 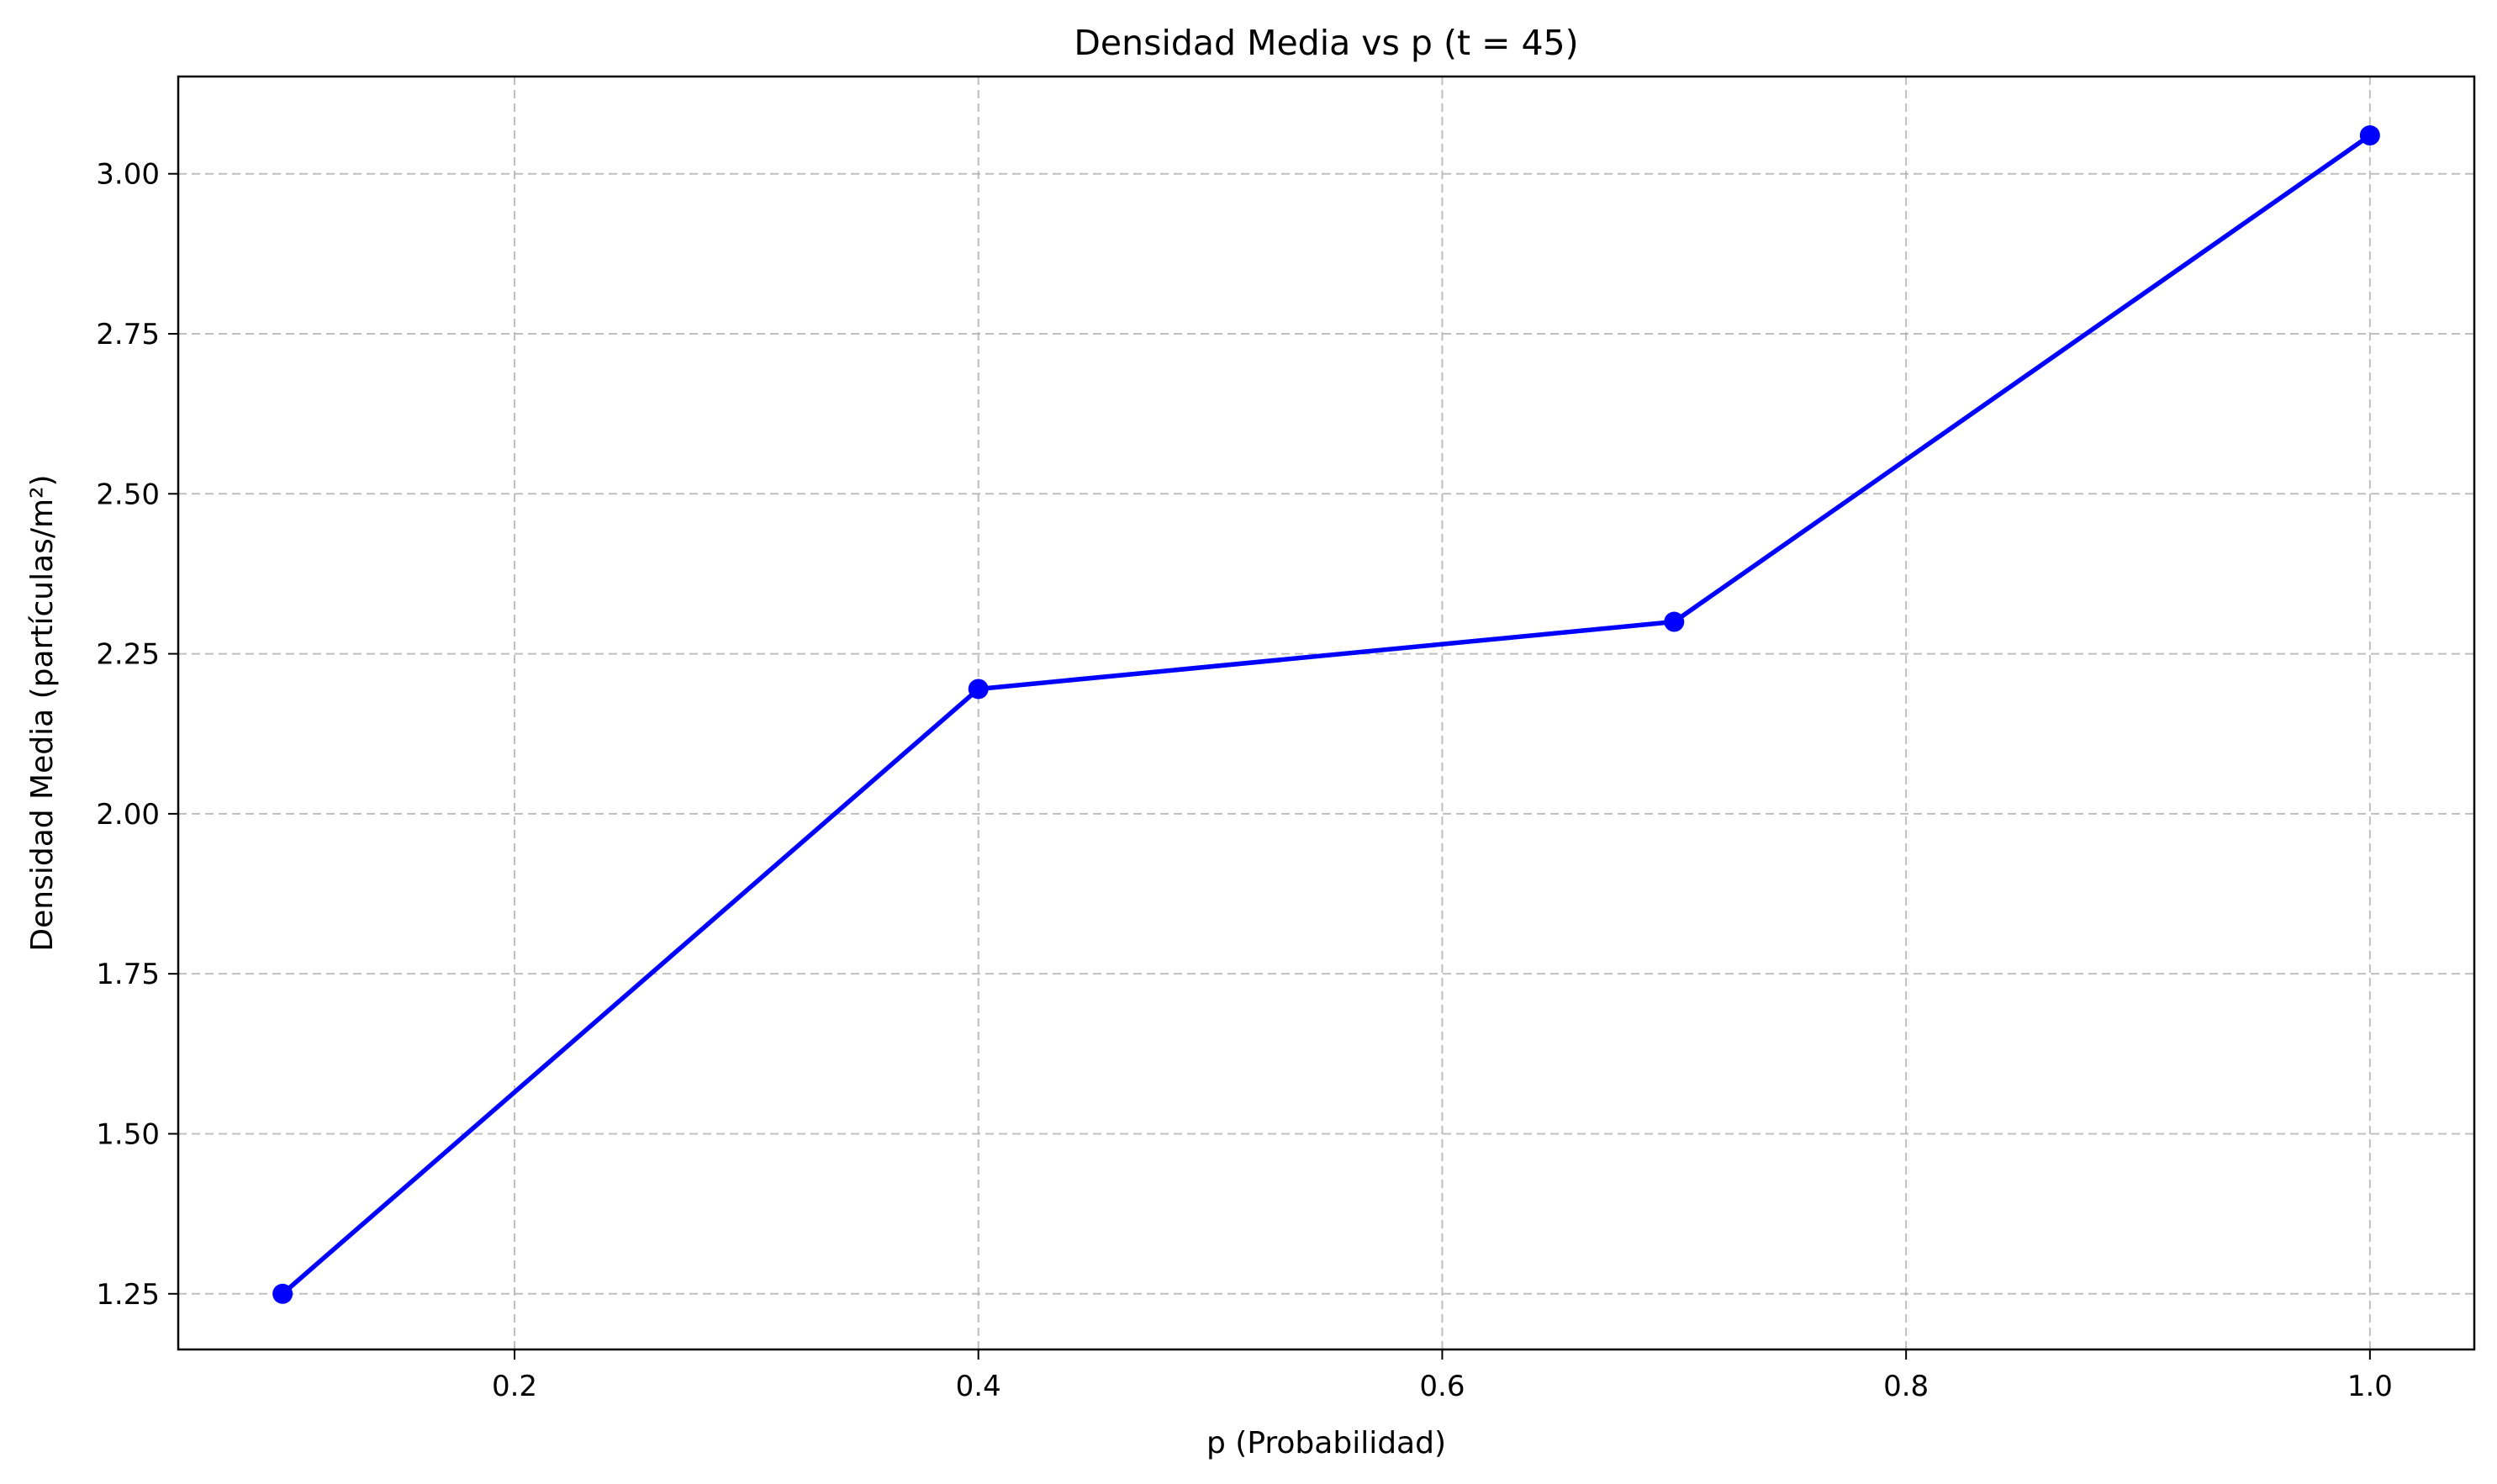 What do you see at coordinates (128, 655) in the screenshot?
I see `y-tick-label: 2.25` at bounding box center [128, 655].